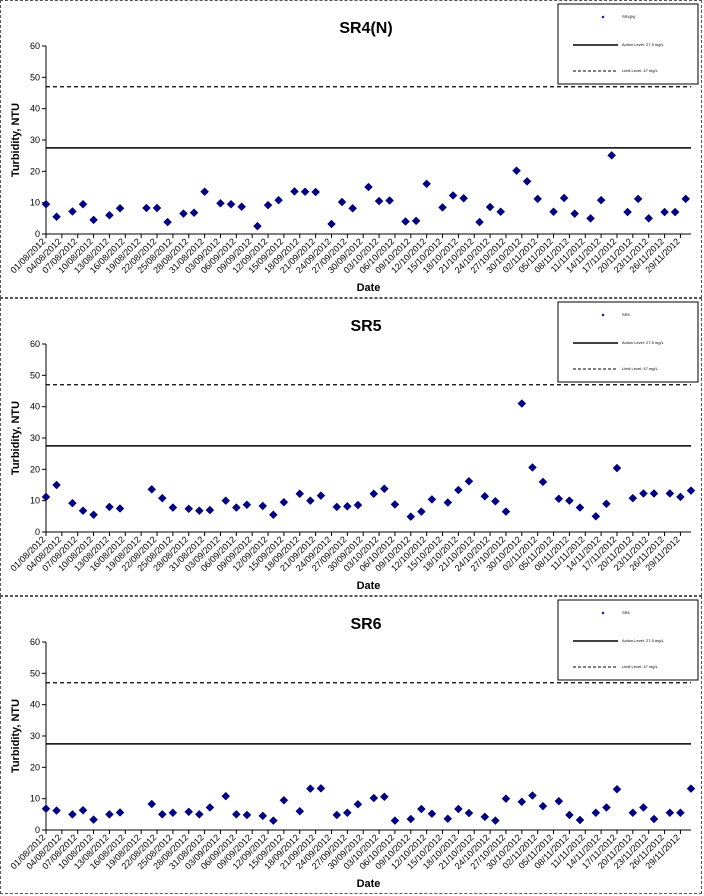 The width and height of the screenshot is (704, 896). I want to click on y-tick-label: 10, so click(35, 501).